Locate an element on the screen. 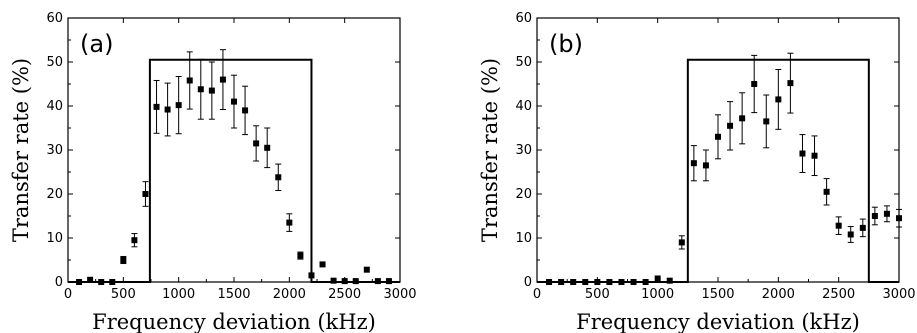  panel-label: (b) is located at coordinates (566, 44).